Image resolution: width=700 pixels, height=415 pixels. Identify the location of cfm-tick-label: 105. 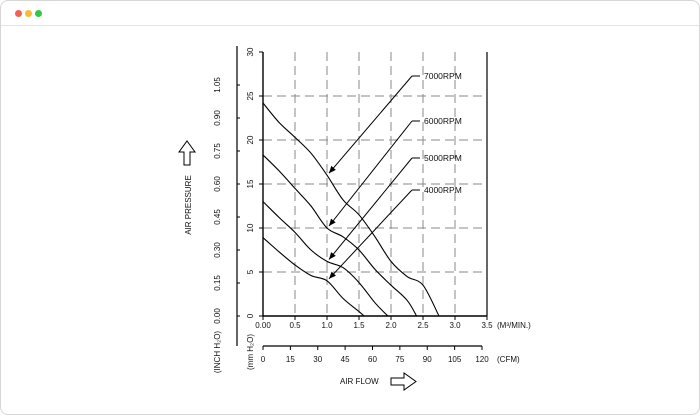
(455, 359).